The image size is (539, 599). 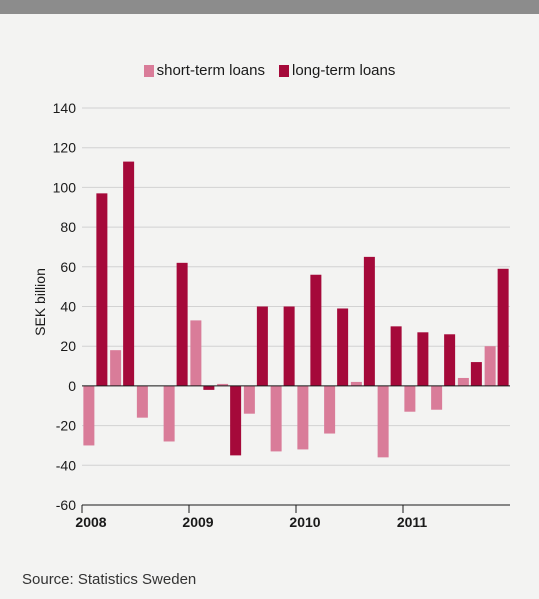 I want to click on bar-short-term-2011Q3, so click(x=463, y=381).